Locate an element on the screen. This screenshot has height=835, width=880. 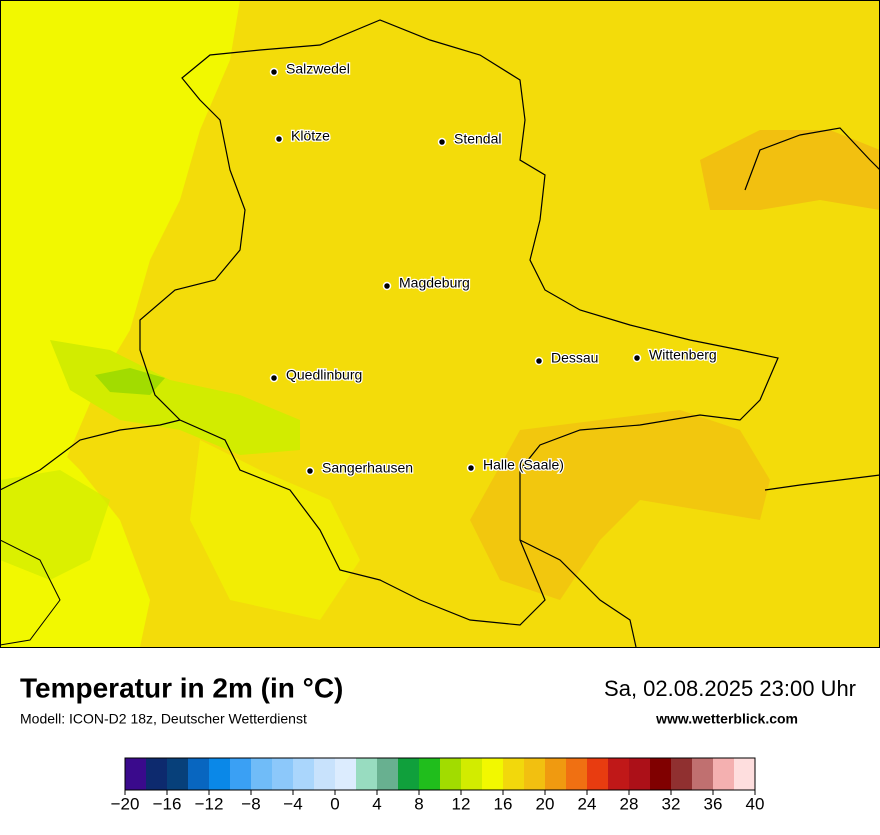
tick-label: −4 is located at coordinates (292, 803).